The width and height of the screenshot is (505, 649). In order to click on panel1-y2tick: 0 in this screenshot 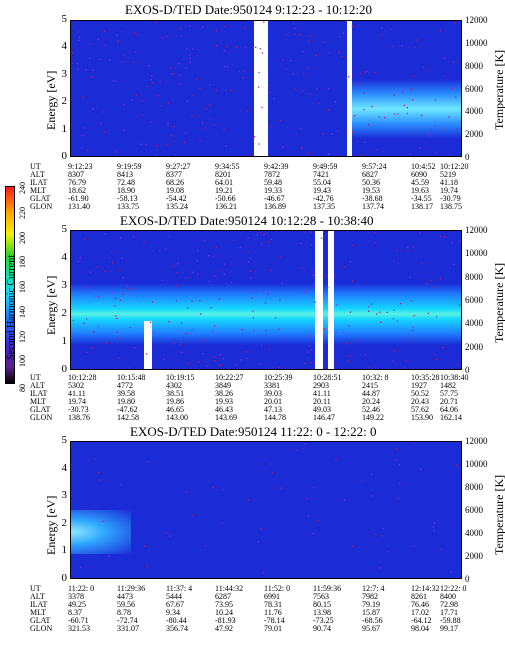, I will do `click(467, 157)`.